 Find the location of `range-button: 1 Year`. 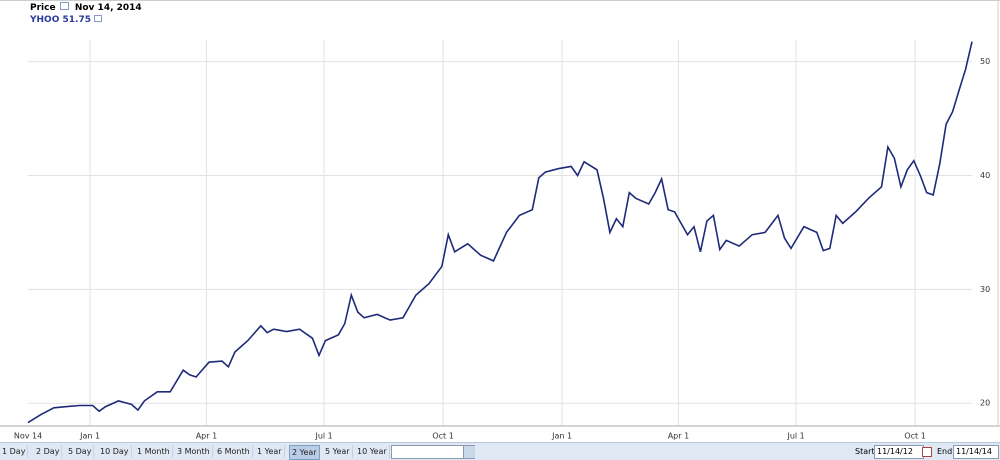

range-button: 1 Year is located at coordinates (270, 451).